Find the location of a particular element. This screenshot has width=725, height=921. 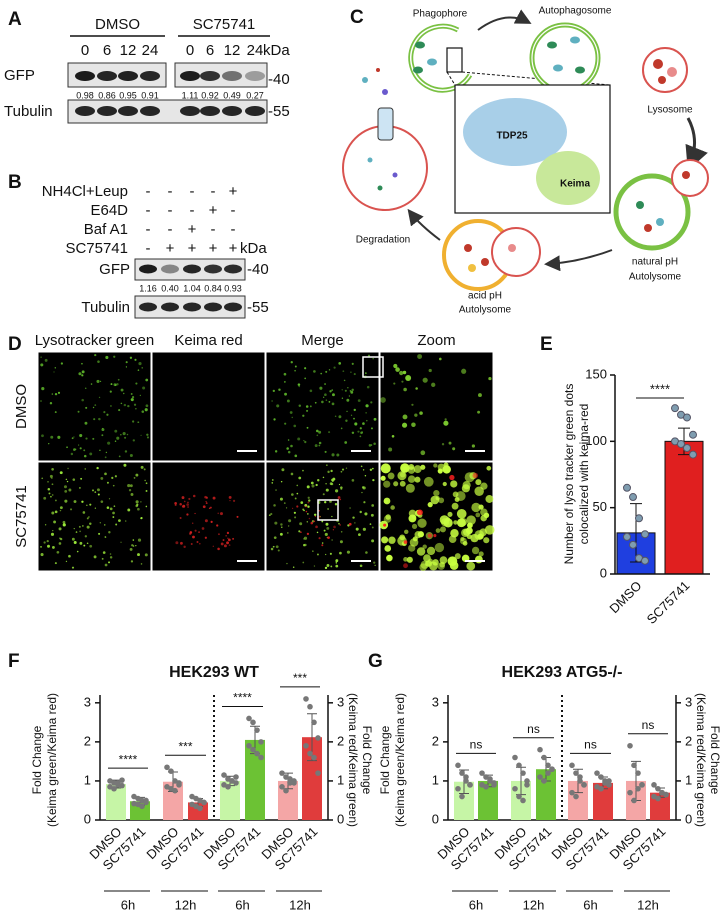

channel-label: Keima red is located at coordinates (208, 340).